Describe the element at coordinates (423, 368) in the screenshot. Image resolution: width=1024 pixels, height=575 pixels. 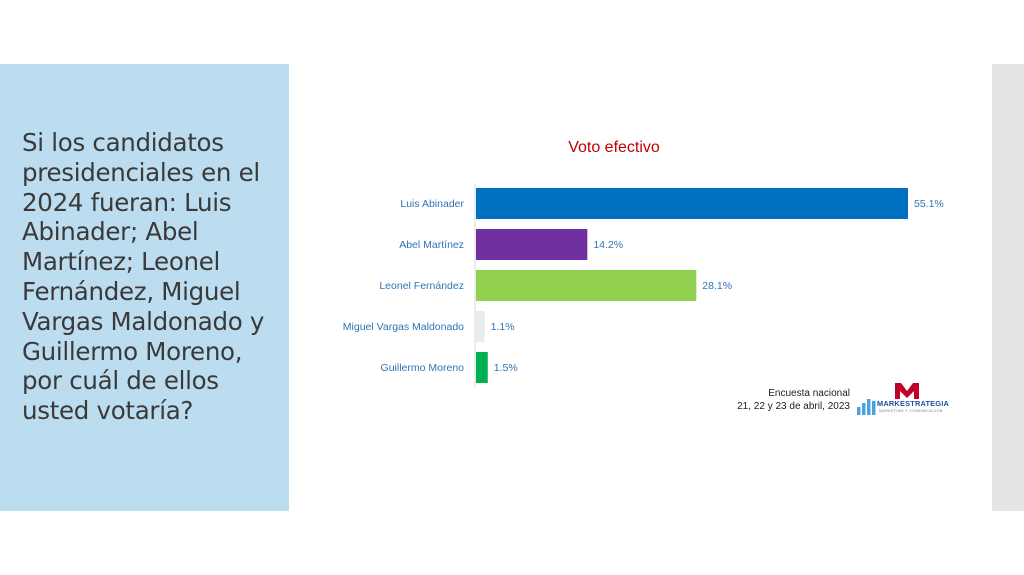
I see `category-label: Guillermo Moreno` at that location.